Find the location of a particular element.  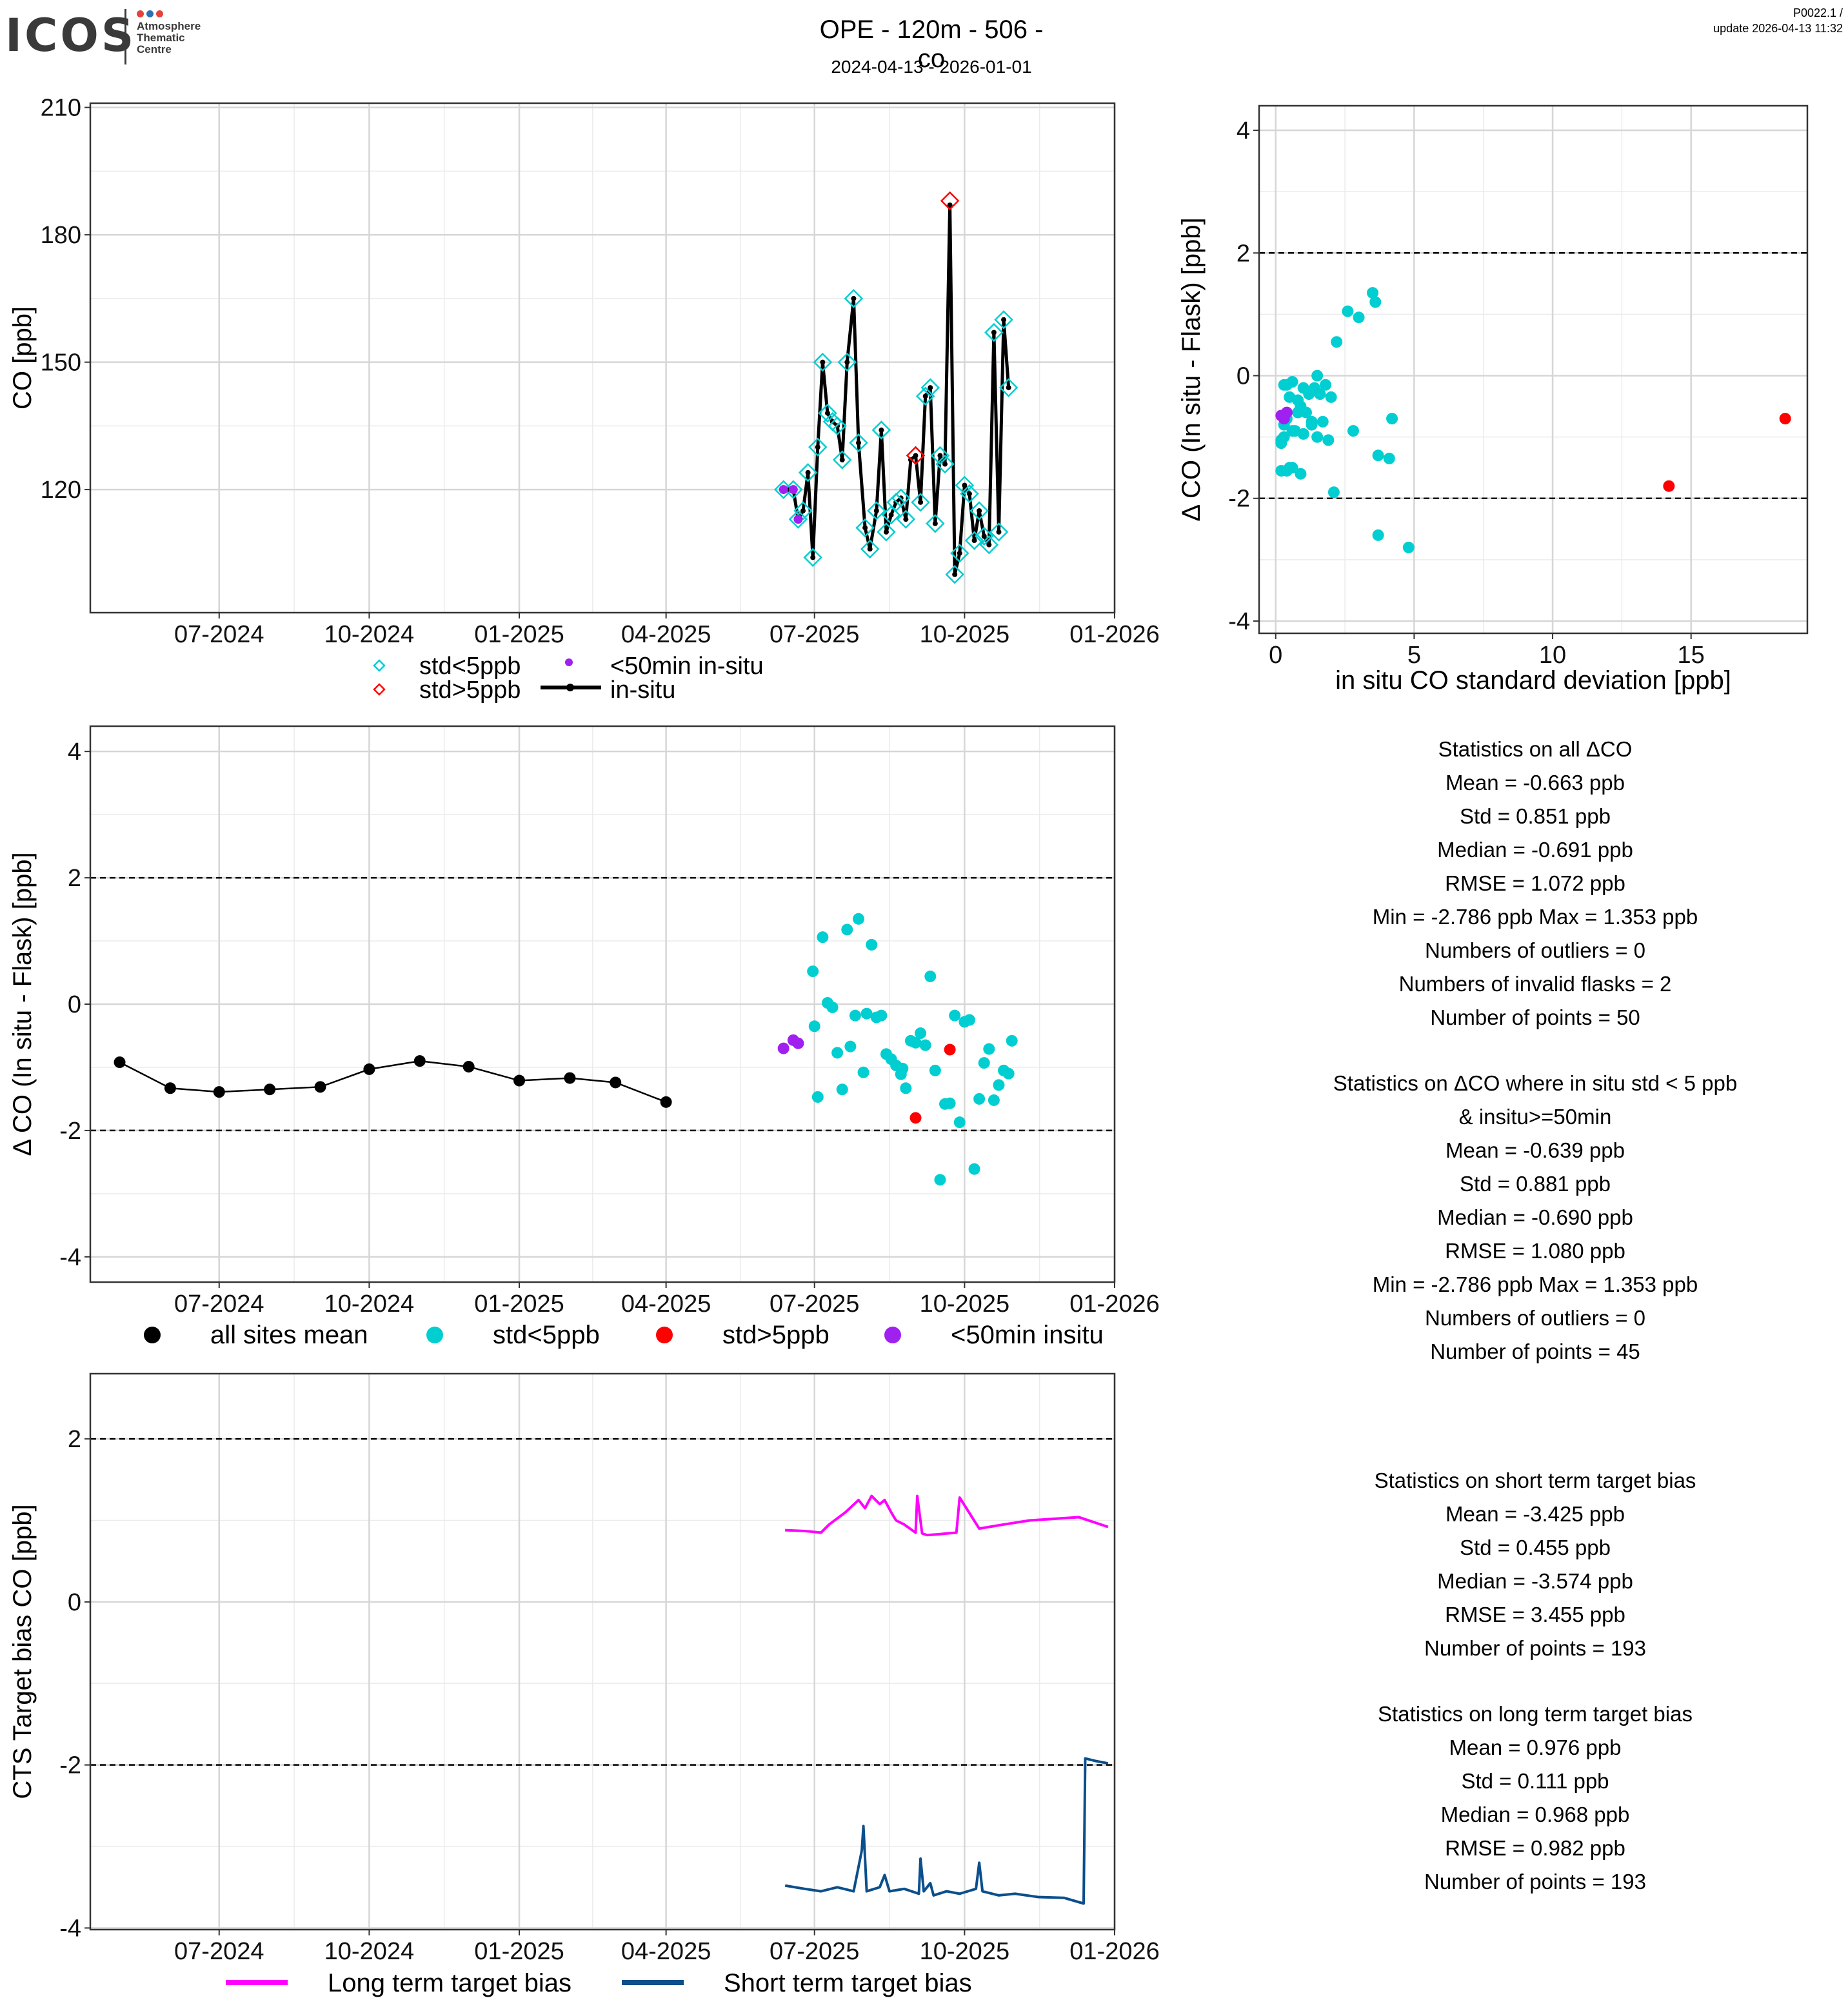

x-tick-label: 04-2025 is located at coordinates (666, 1304).